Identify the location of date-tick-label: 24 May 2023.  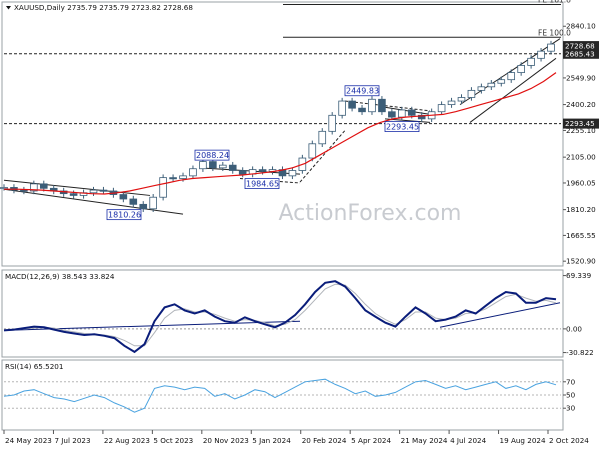
(28, 440).